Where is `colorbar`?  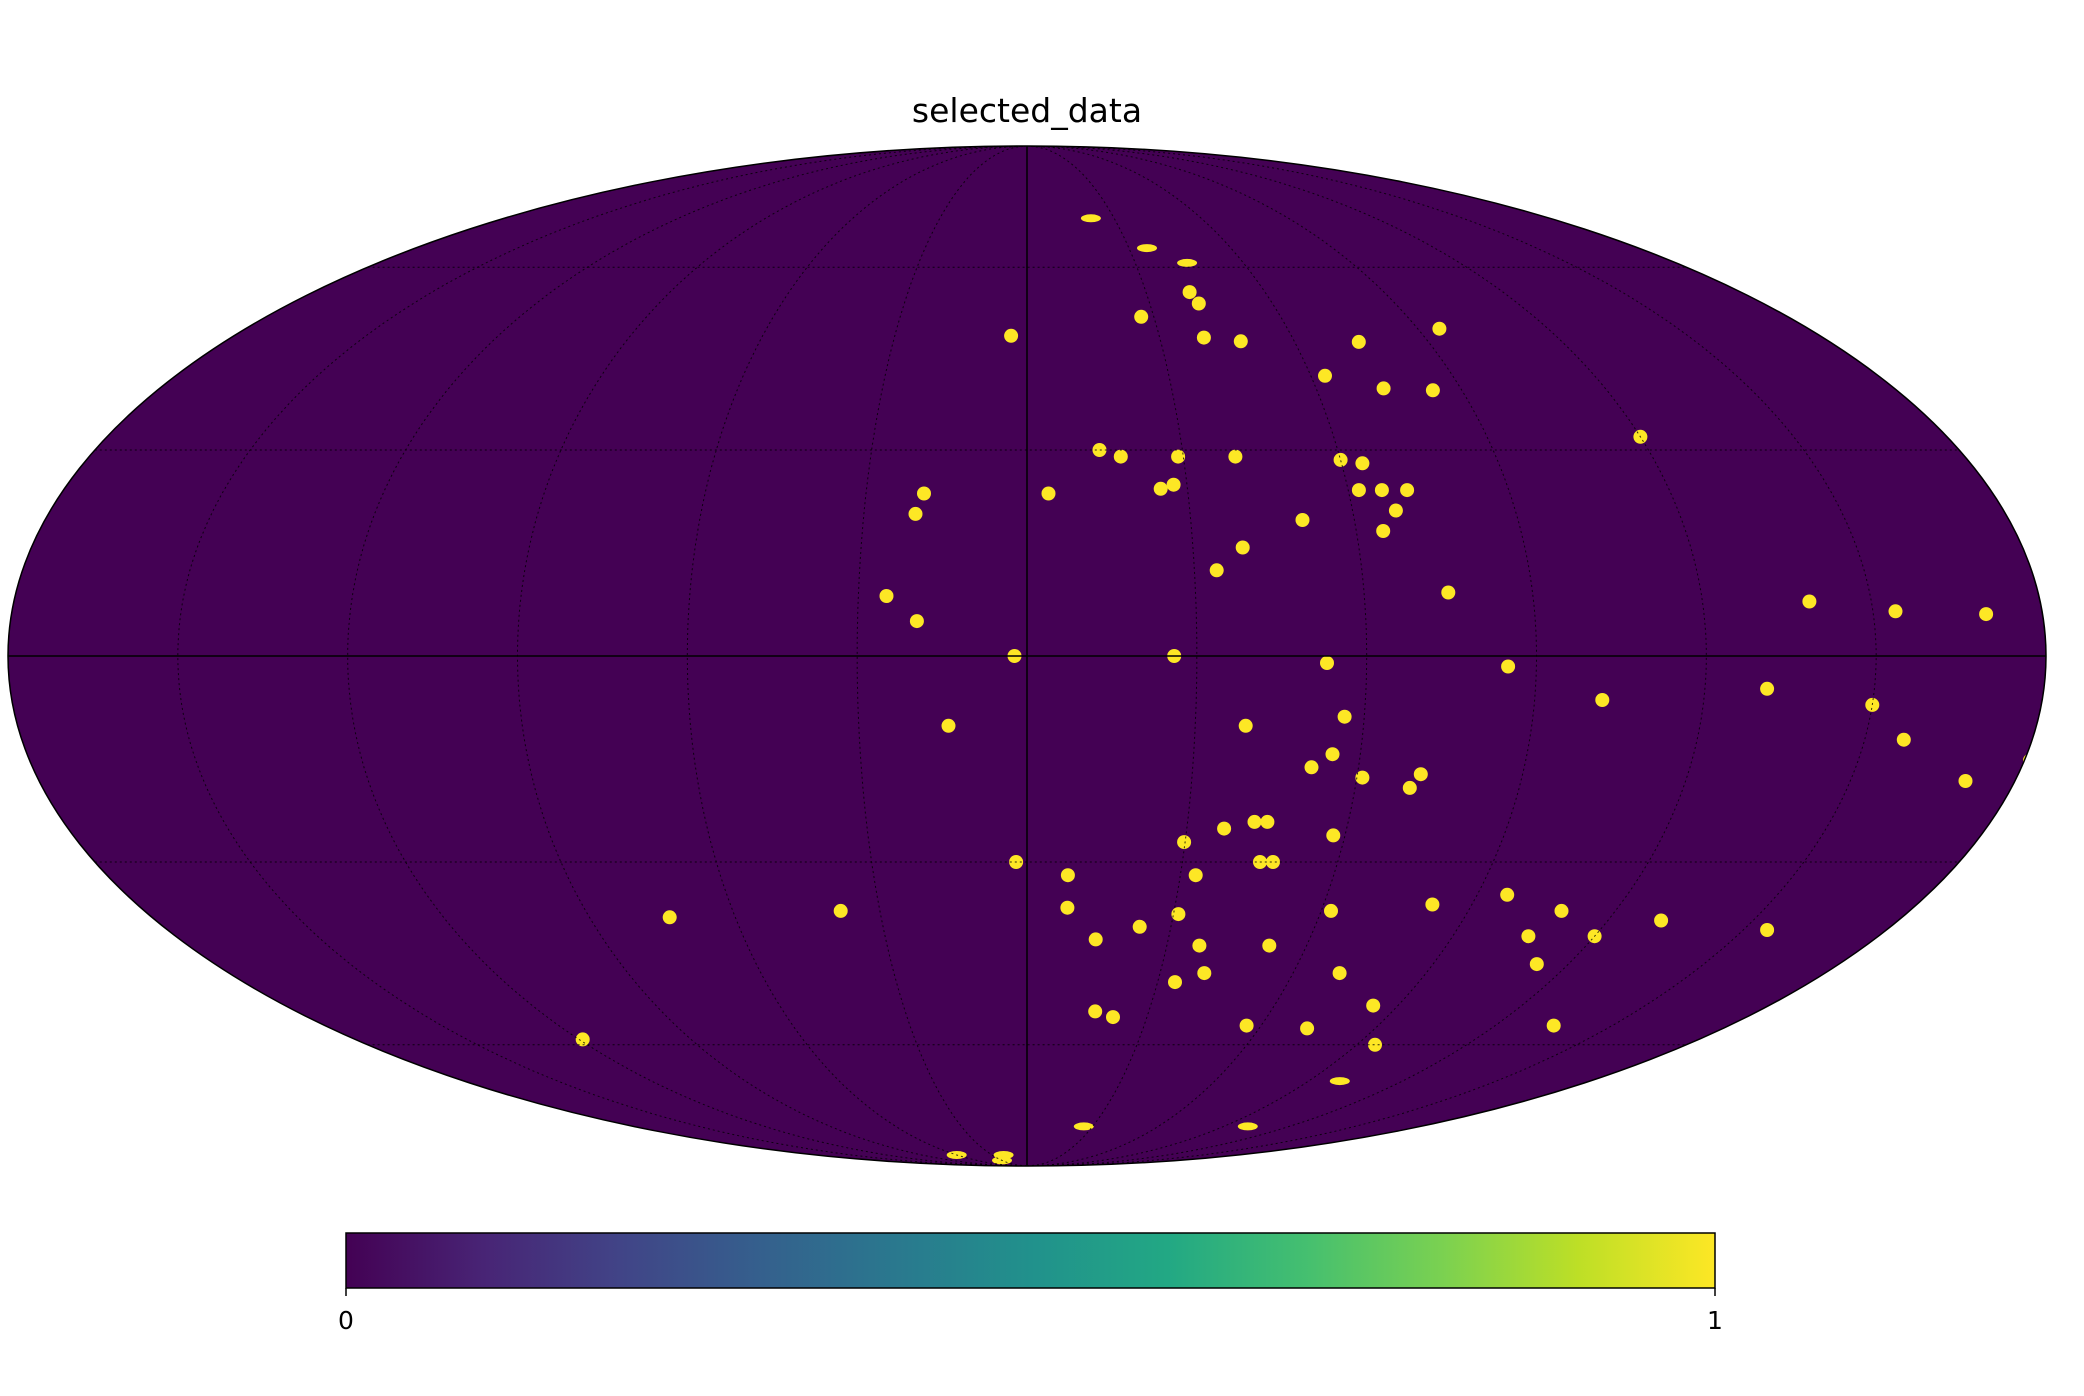 colorbar is located at coordinates (1030, 1260).